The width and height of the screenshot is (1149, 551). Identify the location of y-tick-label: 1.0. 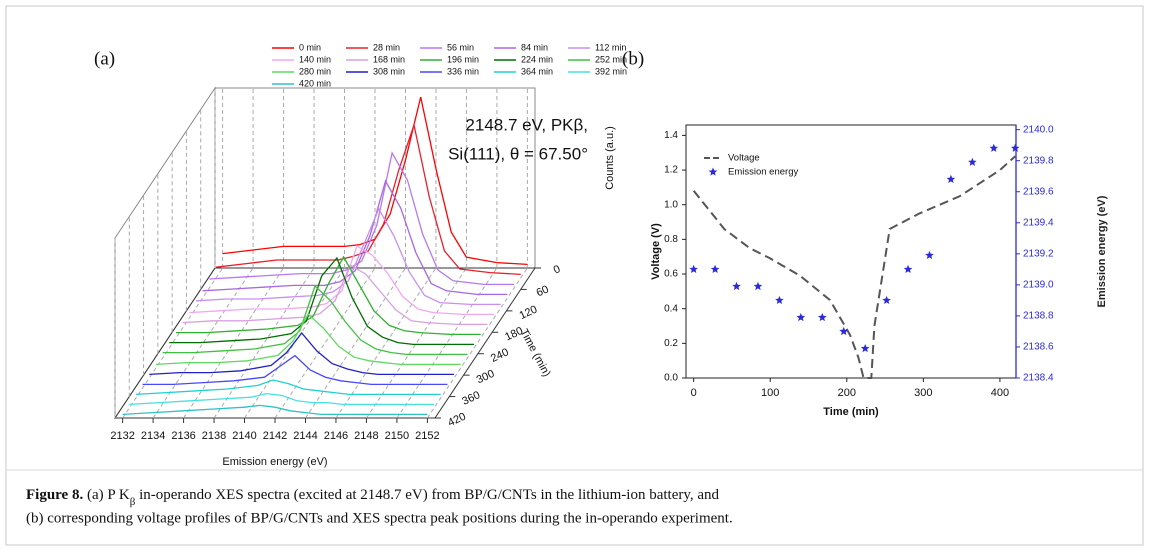
(671, 204).